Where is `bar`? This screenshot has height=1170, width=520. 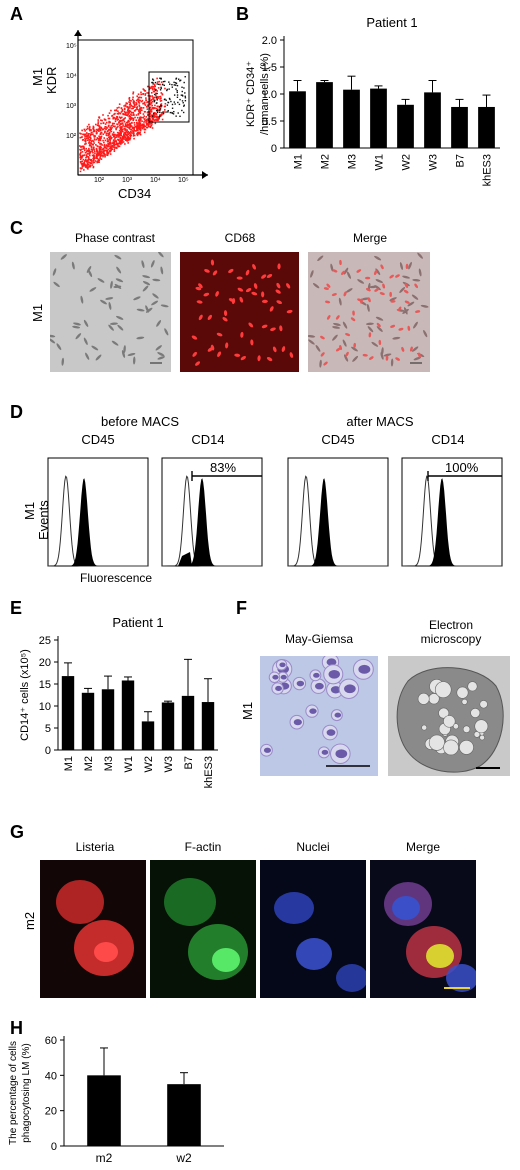
bar is located at coordinates (88, 721).